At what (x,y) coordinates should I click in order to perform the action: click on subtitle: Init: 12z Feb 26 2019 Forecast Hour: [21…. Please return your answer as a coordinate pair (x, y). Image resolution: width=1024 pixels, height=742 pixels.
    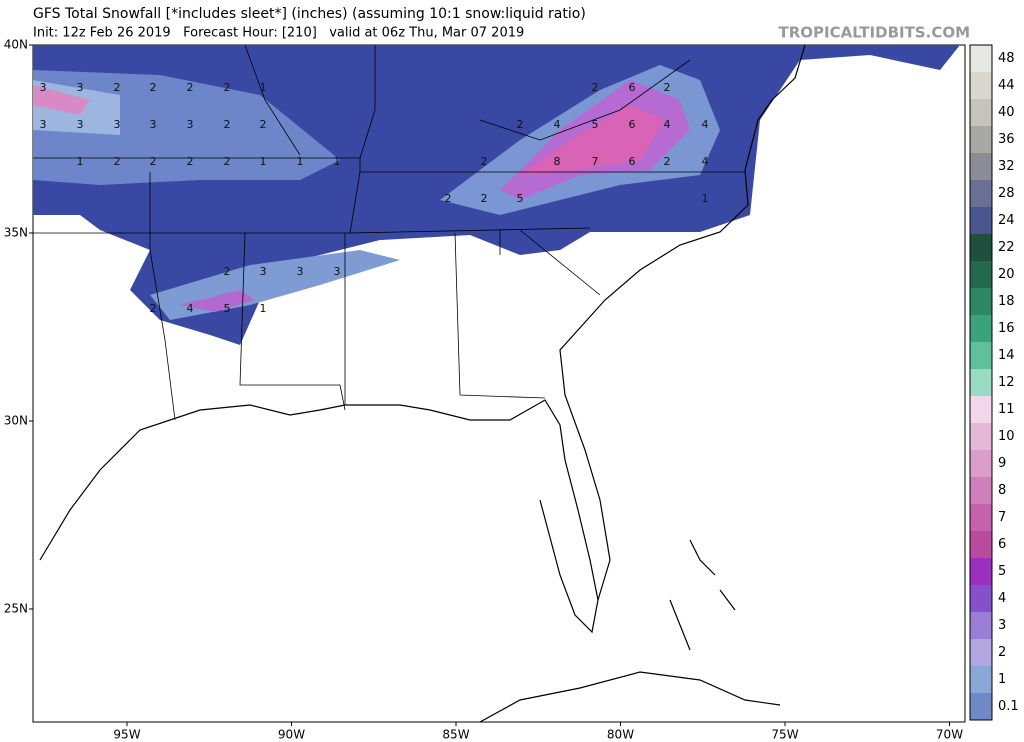
    Looking at the image, I should click on (278, 33).